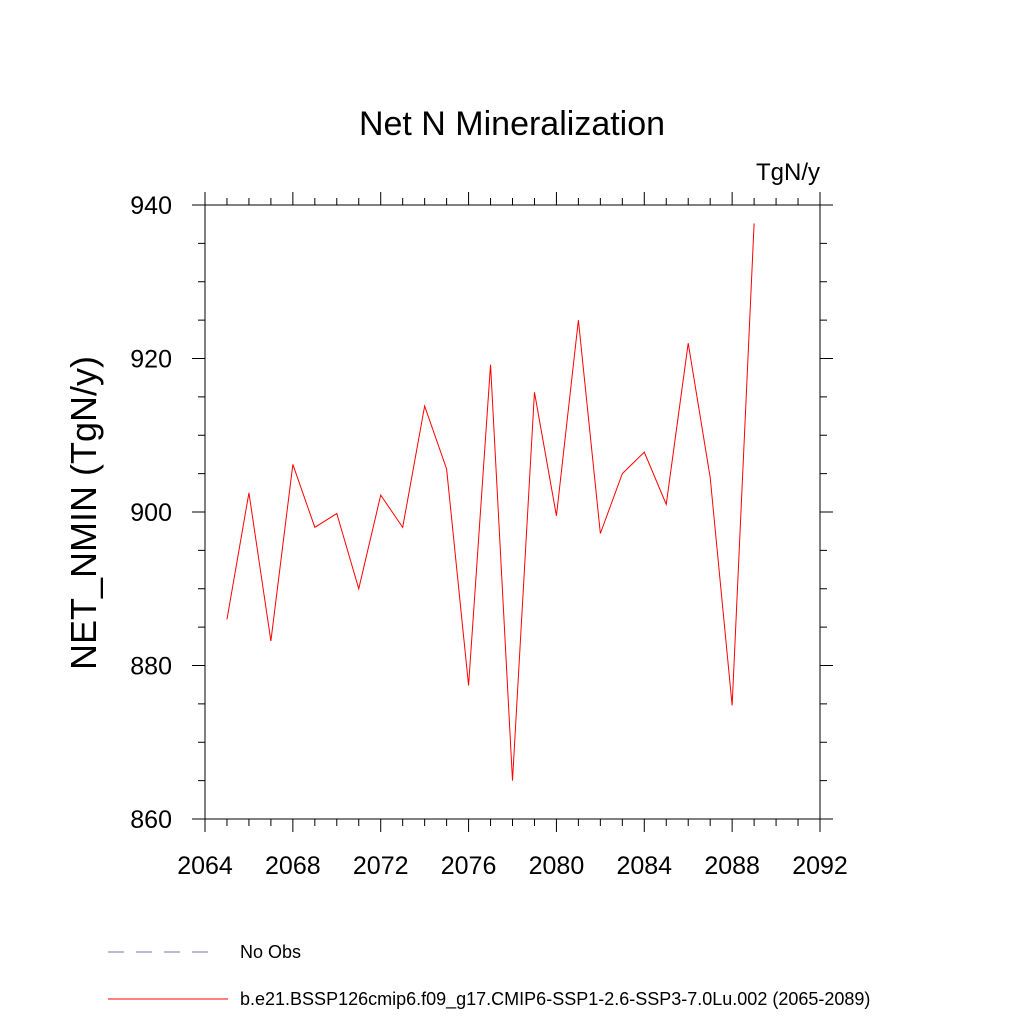  What do you see at coordinates (469, 866) in the screenshot?
I see `x-tick-label: 2076` at bounding box center [469, 866].